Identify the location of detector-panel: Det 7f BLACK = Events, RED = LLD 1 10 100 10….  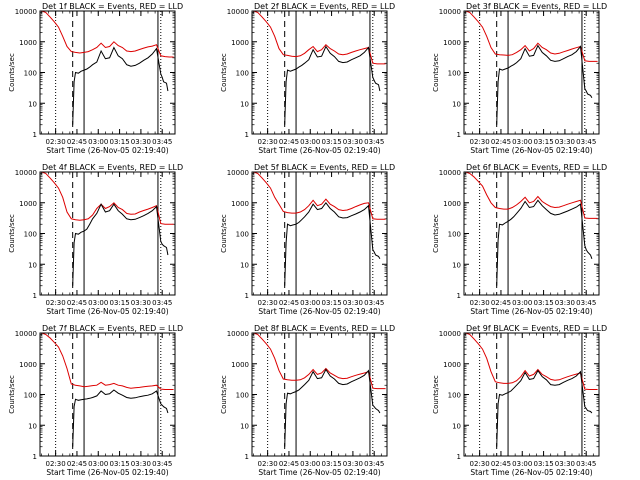
(95, 400).